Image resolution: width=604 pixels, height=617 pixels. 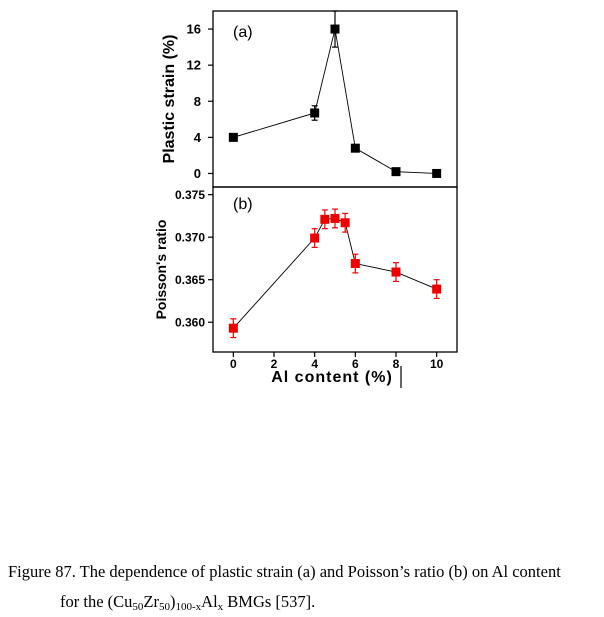 I want to click on x-tick-label: 0, so click(x=233, y=364).